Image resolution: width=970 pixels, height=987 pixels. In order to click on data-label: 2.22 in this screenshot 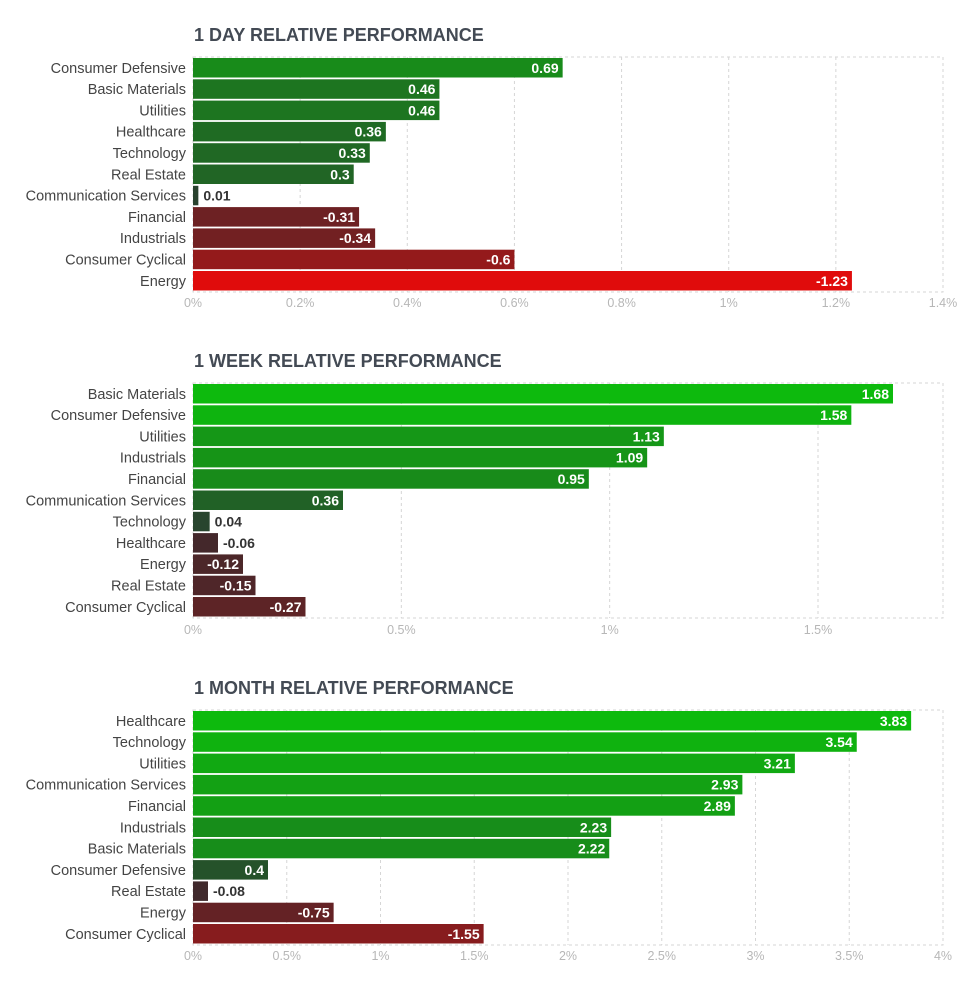, I will do `click(591, 849)`.